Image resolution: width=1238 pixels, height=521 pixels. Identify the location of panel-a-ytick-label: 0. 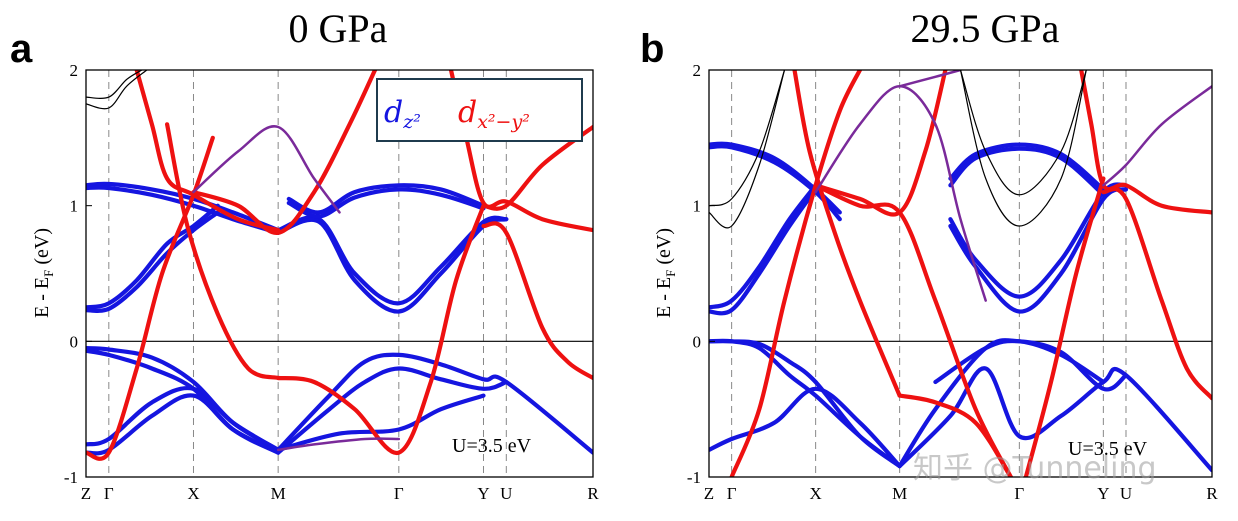
(74, 341).